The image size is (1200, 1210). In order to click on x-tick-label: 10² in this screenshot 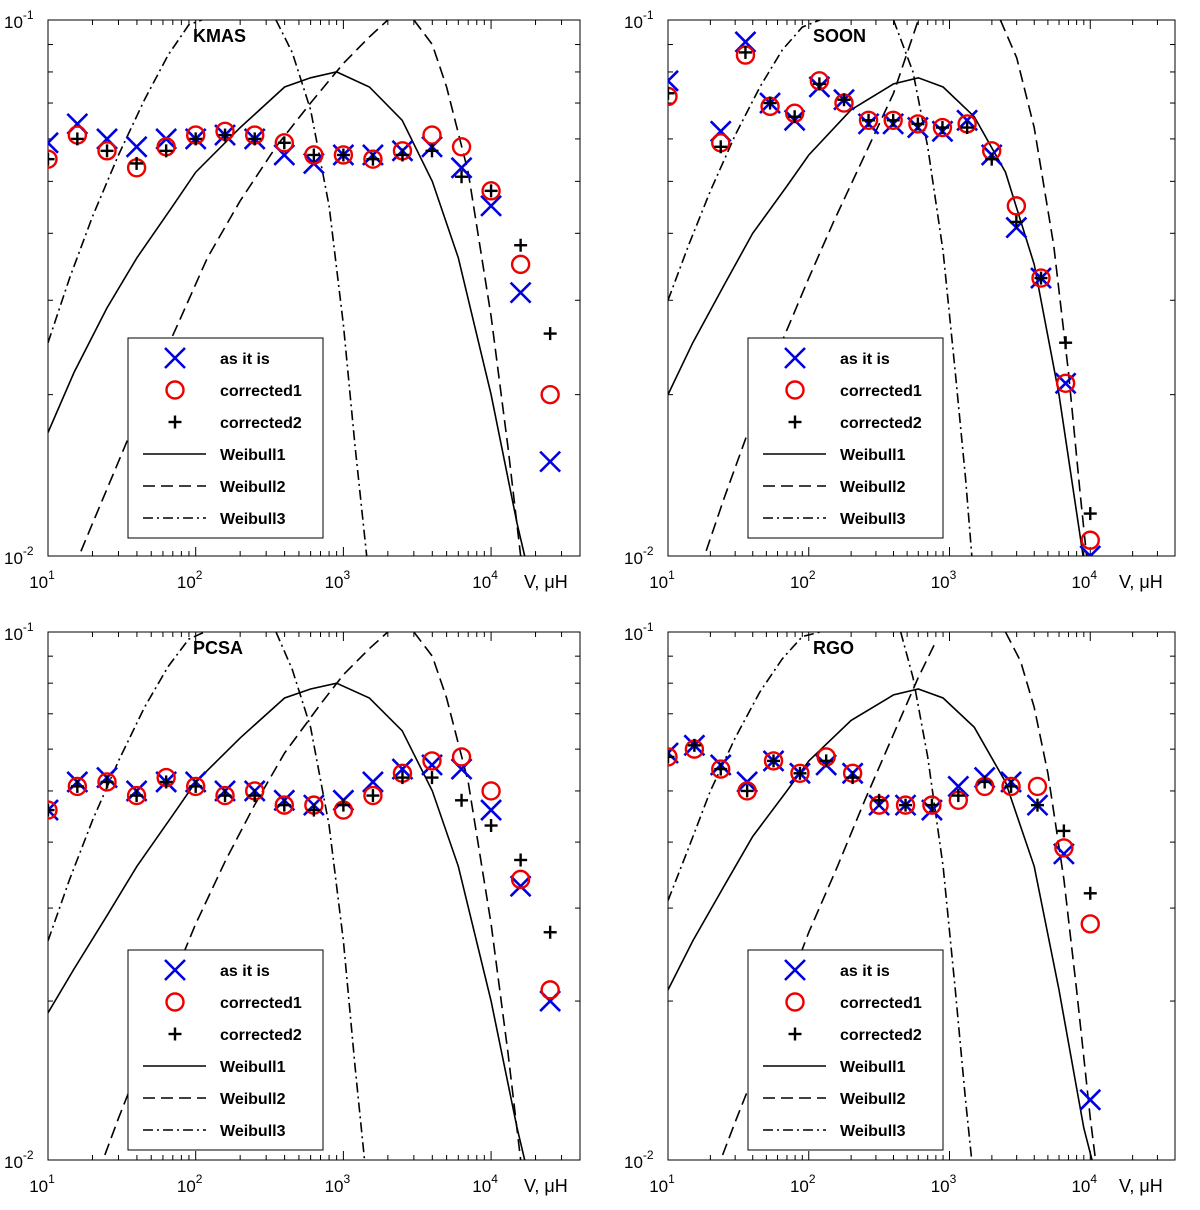, I will do `click(190, 580)`.